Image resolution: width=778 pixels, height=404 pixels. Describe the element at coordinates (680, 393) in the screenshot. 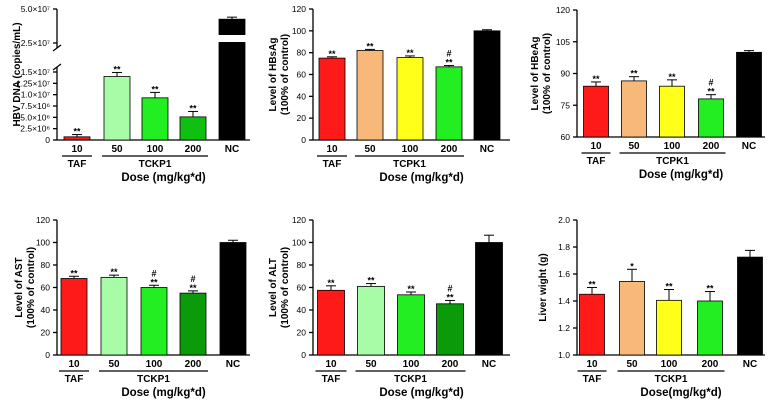

I see `x-axis-title: Dose(mg/kg*d)` at that location.